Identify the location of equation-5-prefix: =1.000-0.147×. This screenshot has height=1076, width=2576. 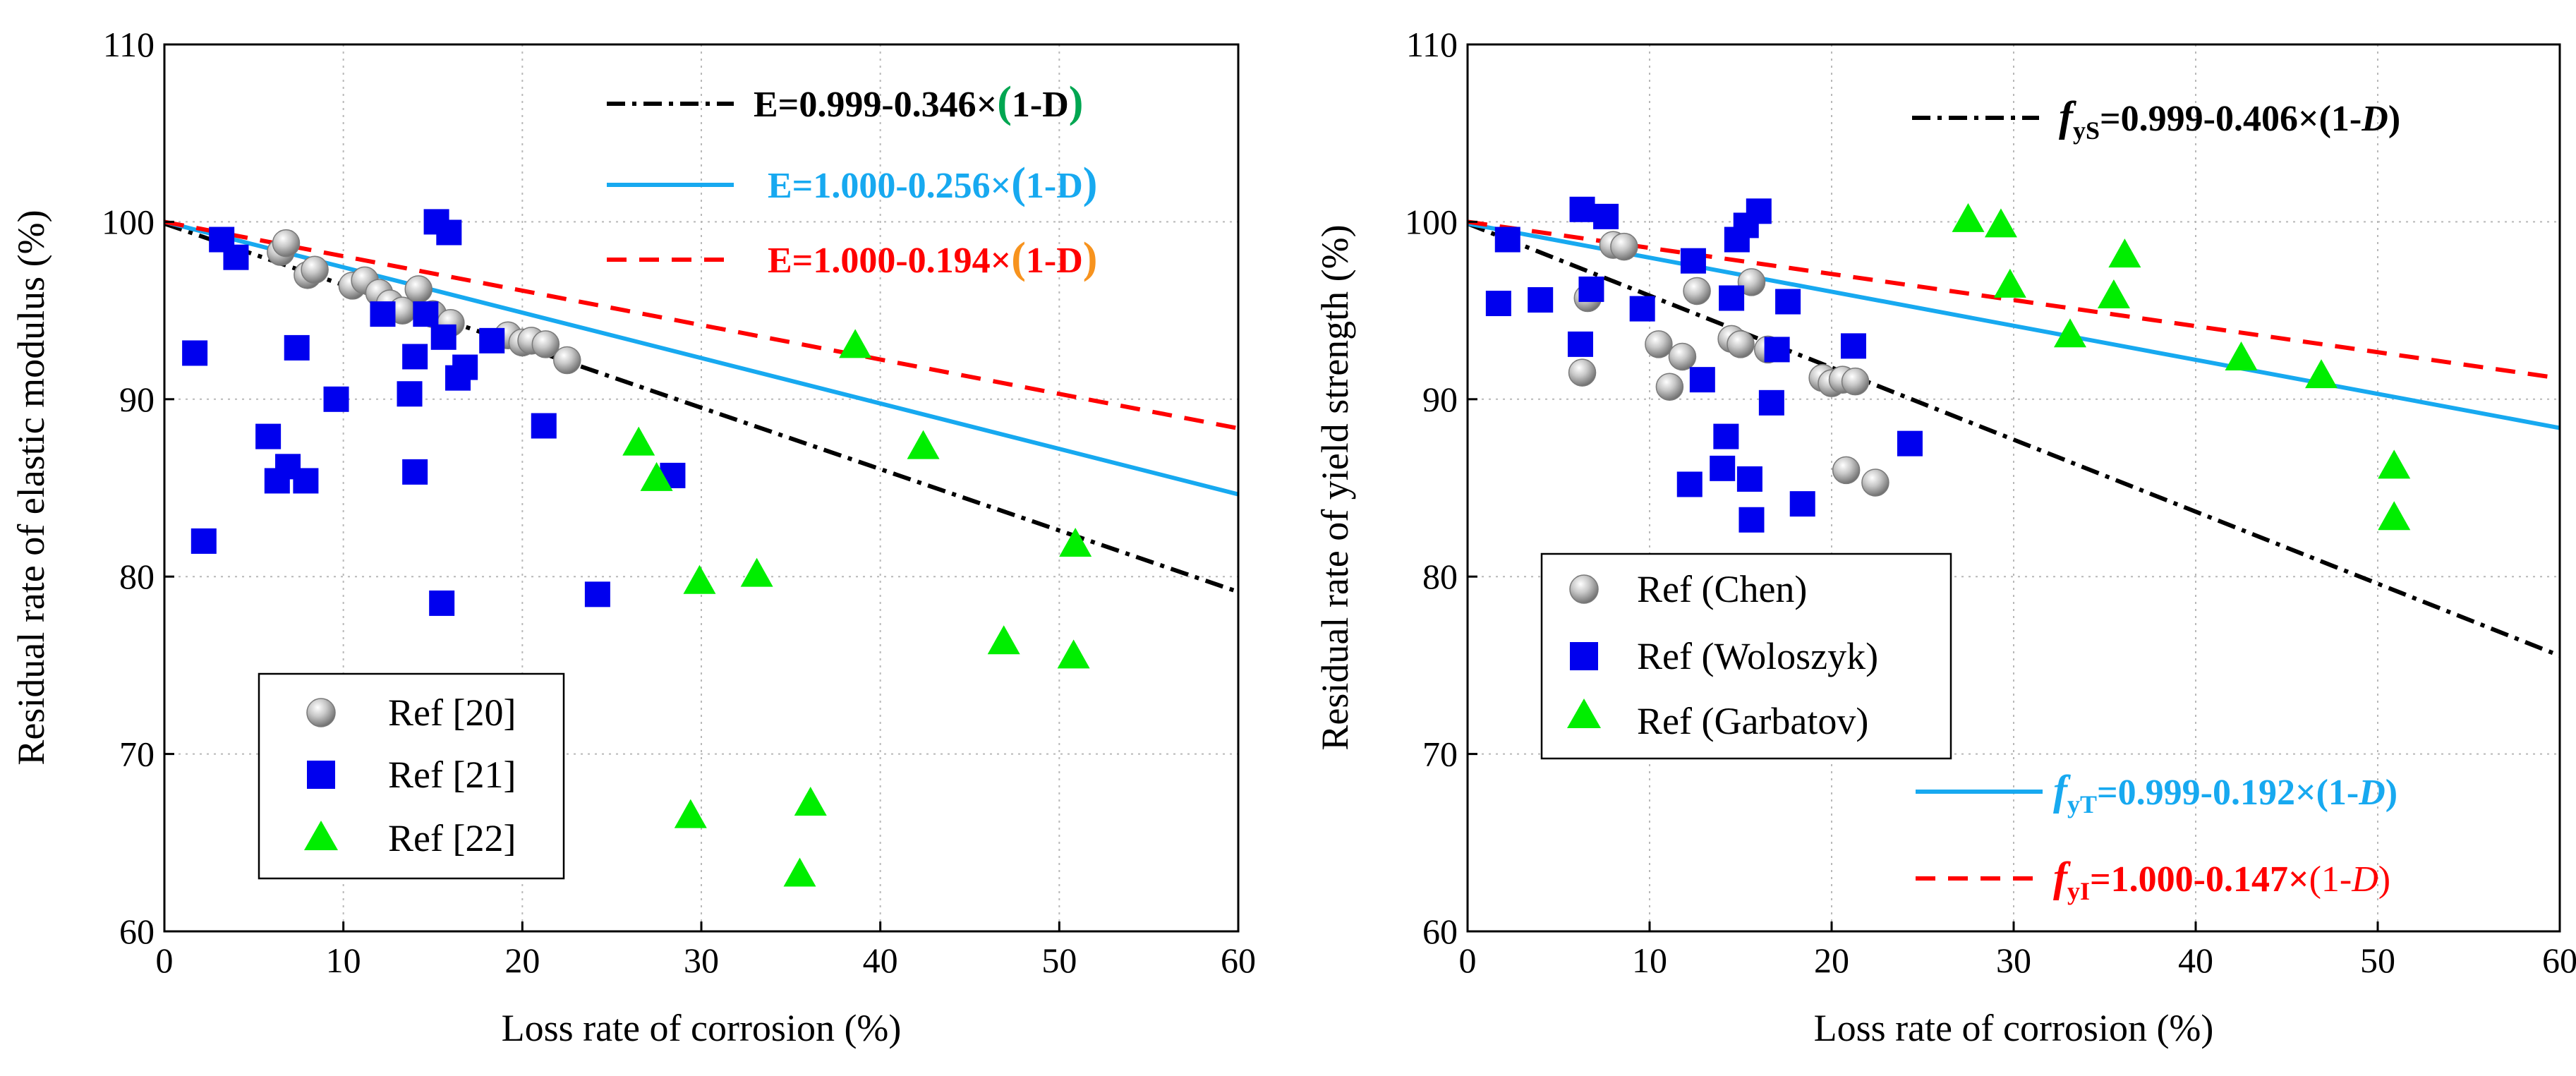
(2199, 879).